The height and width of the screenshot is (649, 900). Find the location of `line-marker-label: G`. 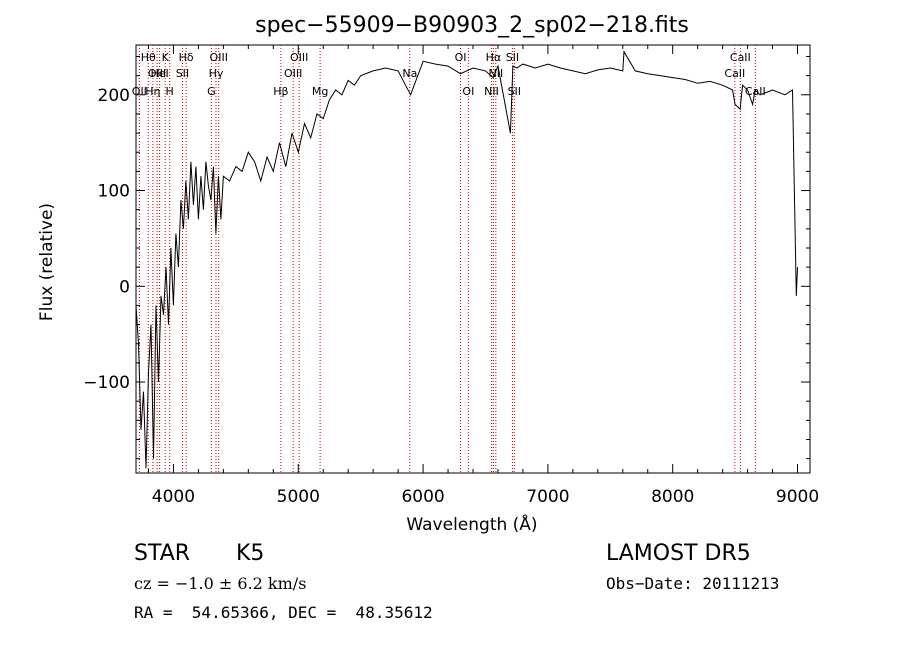

line-marker-label: G is located at coordinates (211, 91).